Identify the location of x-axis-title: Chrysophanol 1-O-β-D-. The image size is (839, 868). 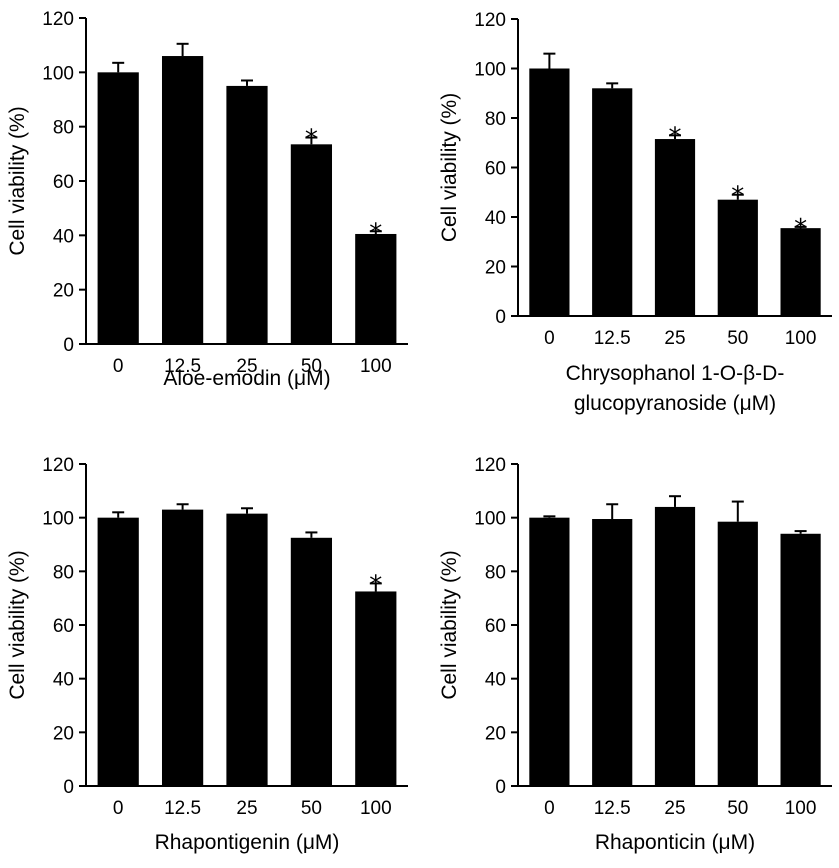
(675, 373).